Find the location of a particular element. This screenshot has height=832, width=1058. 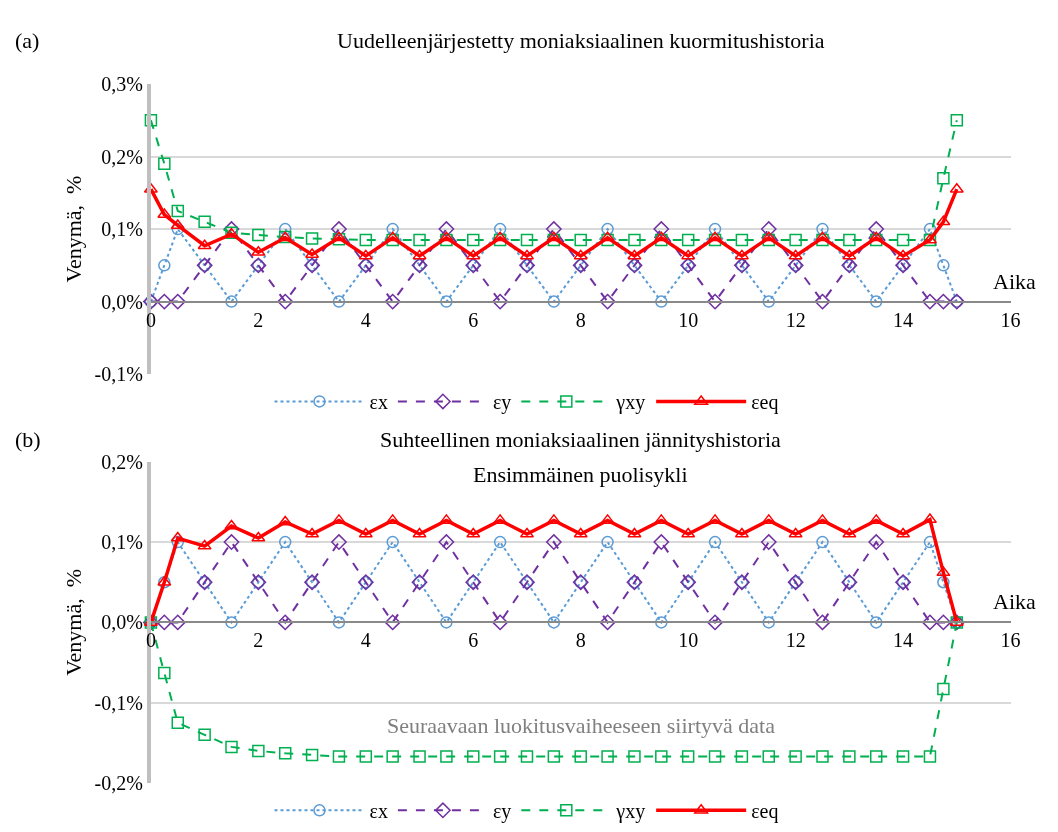

chart-title: Uudelleenjärjestetty moniaksiaalinen kuormitushistoria is located at coordinates (581, 40).